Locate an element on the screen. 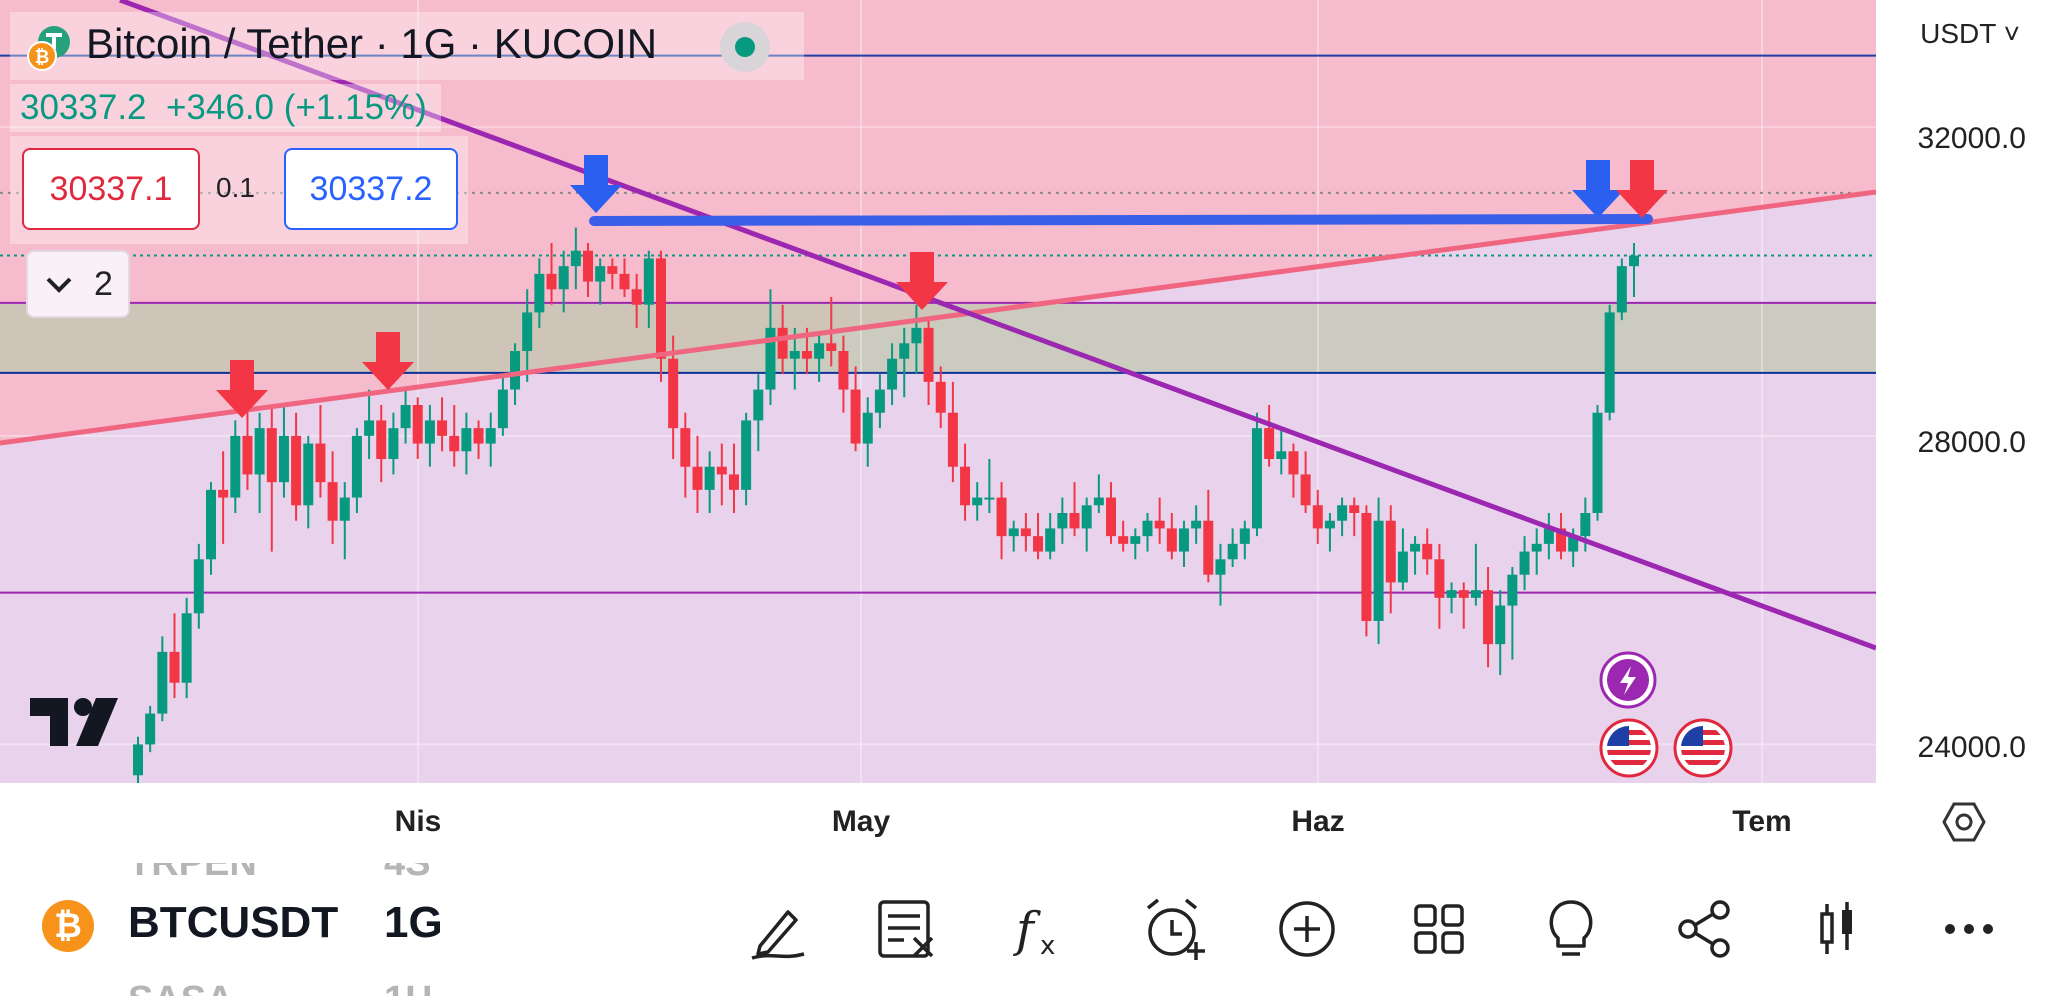 This screenshot has height=996, width=2048. indicator-count: 2 is located at coordinates (103, 284).